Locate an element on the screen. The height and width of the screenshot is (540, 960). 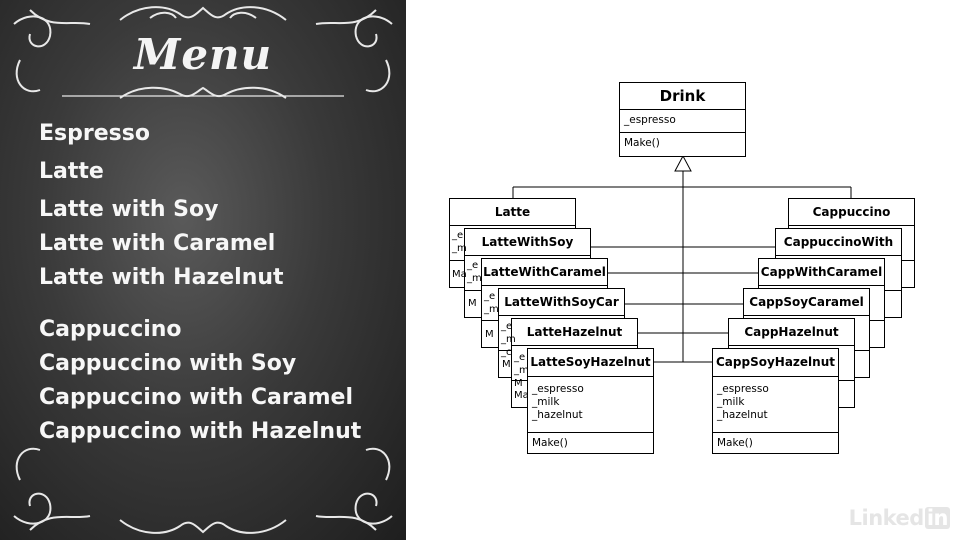
logo-text: Linked is located at coordinates (886, 518).